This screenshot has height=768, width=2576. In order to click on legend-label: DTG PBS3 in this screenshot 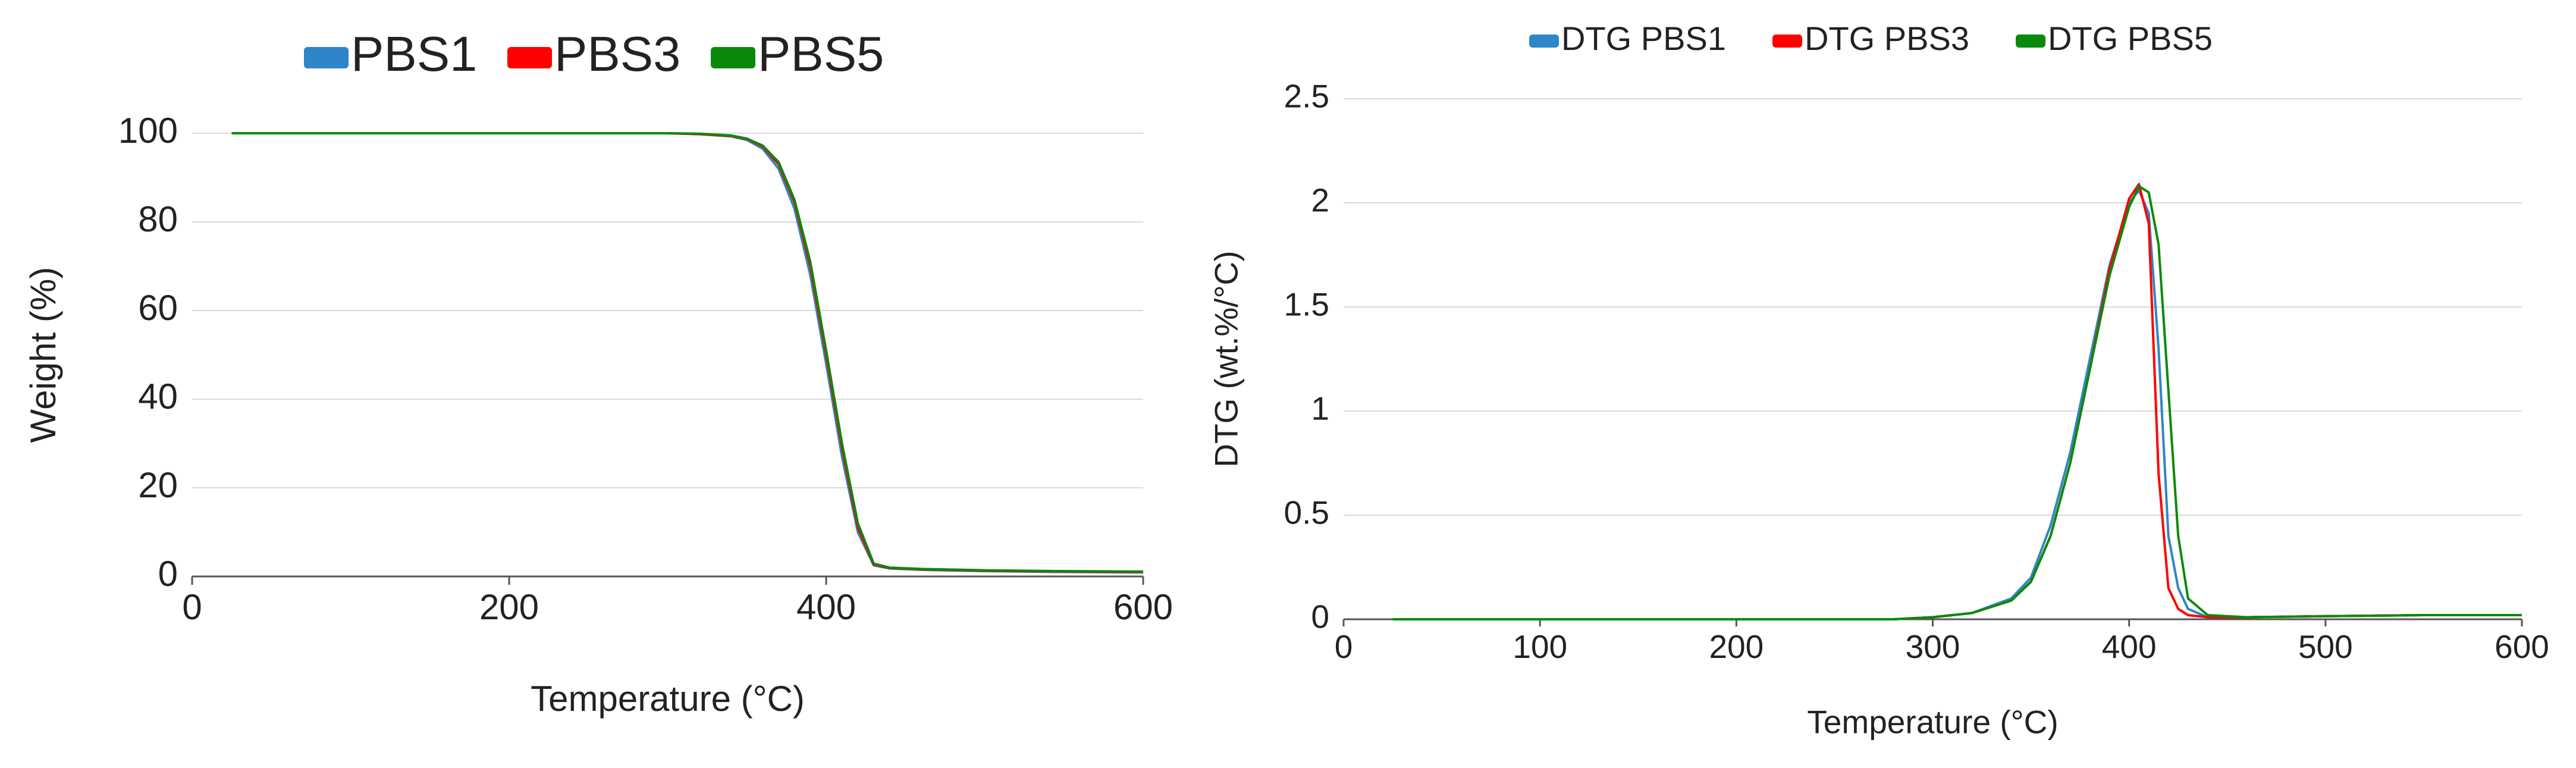, I will do `click(1887, 38)`.